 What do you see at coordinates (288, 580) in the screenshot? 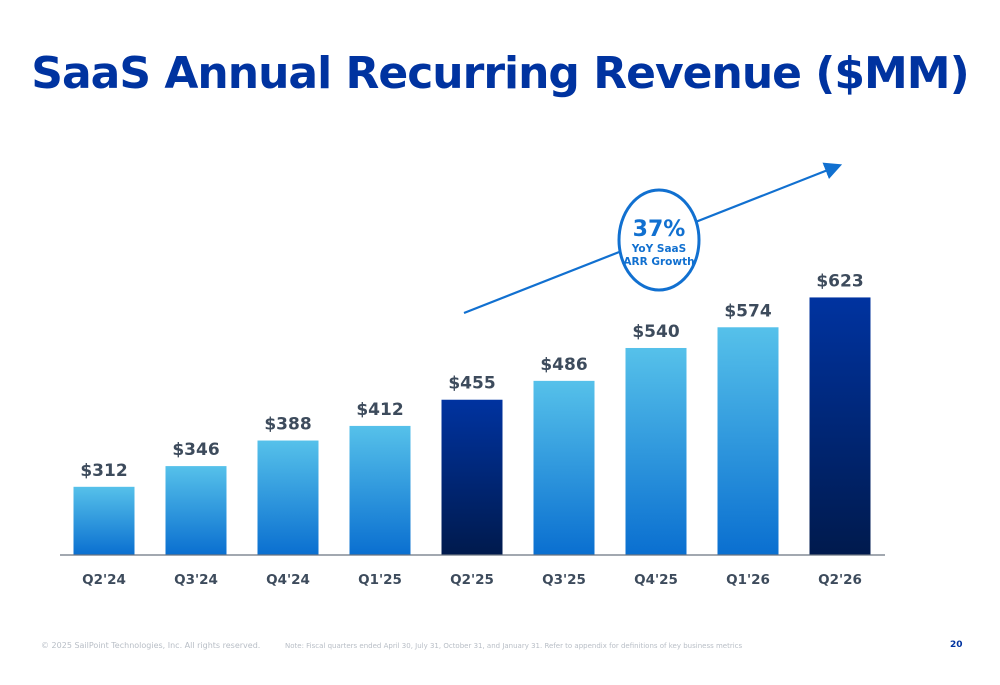
I see `x-tick-label: Q4'24` at bounding box center [288, 580].